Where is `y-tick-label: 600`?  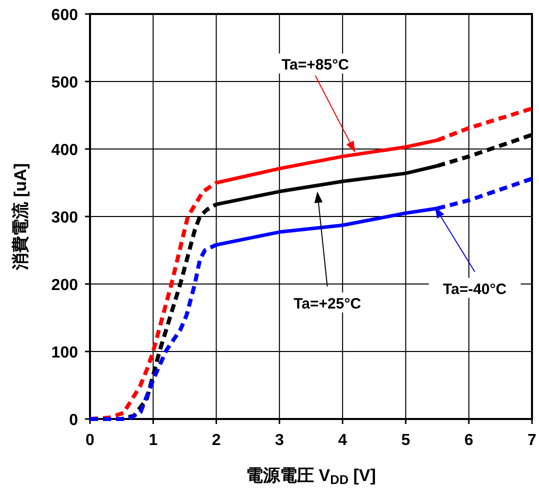
y-tick-label: 600 is located at coordinates (64, 15).